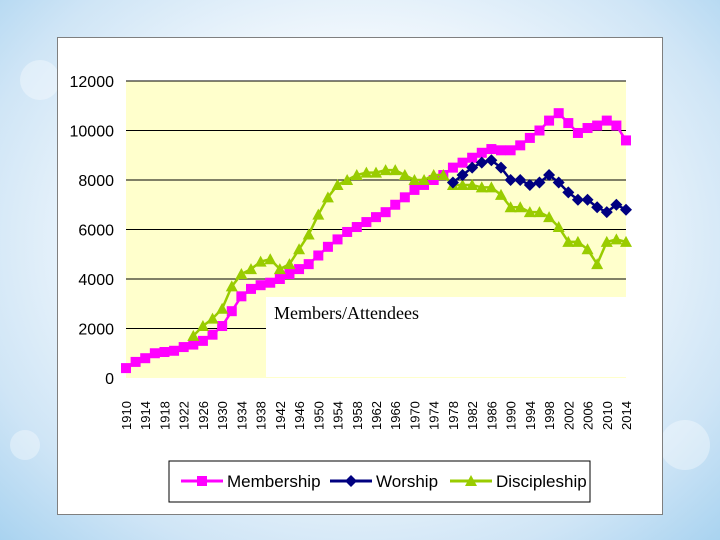 This screenshot has width=720, height=540. I want to click on y-tick-label: 8000, so click(96, 181).